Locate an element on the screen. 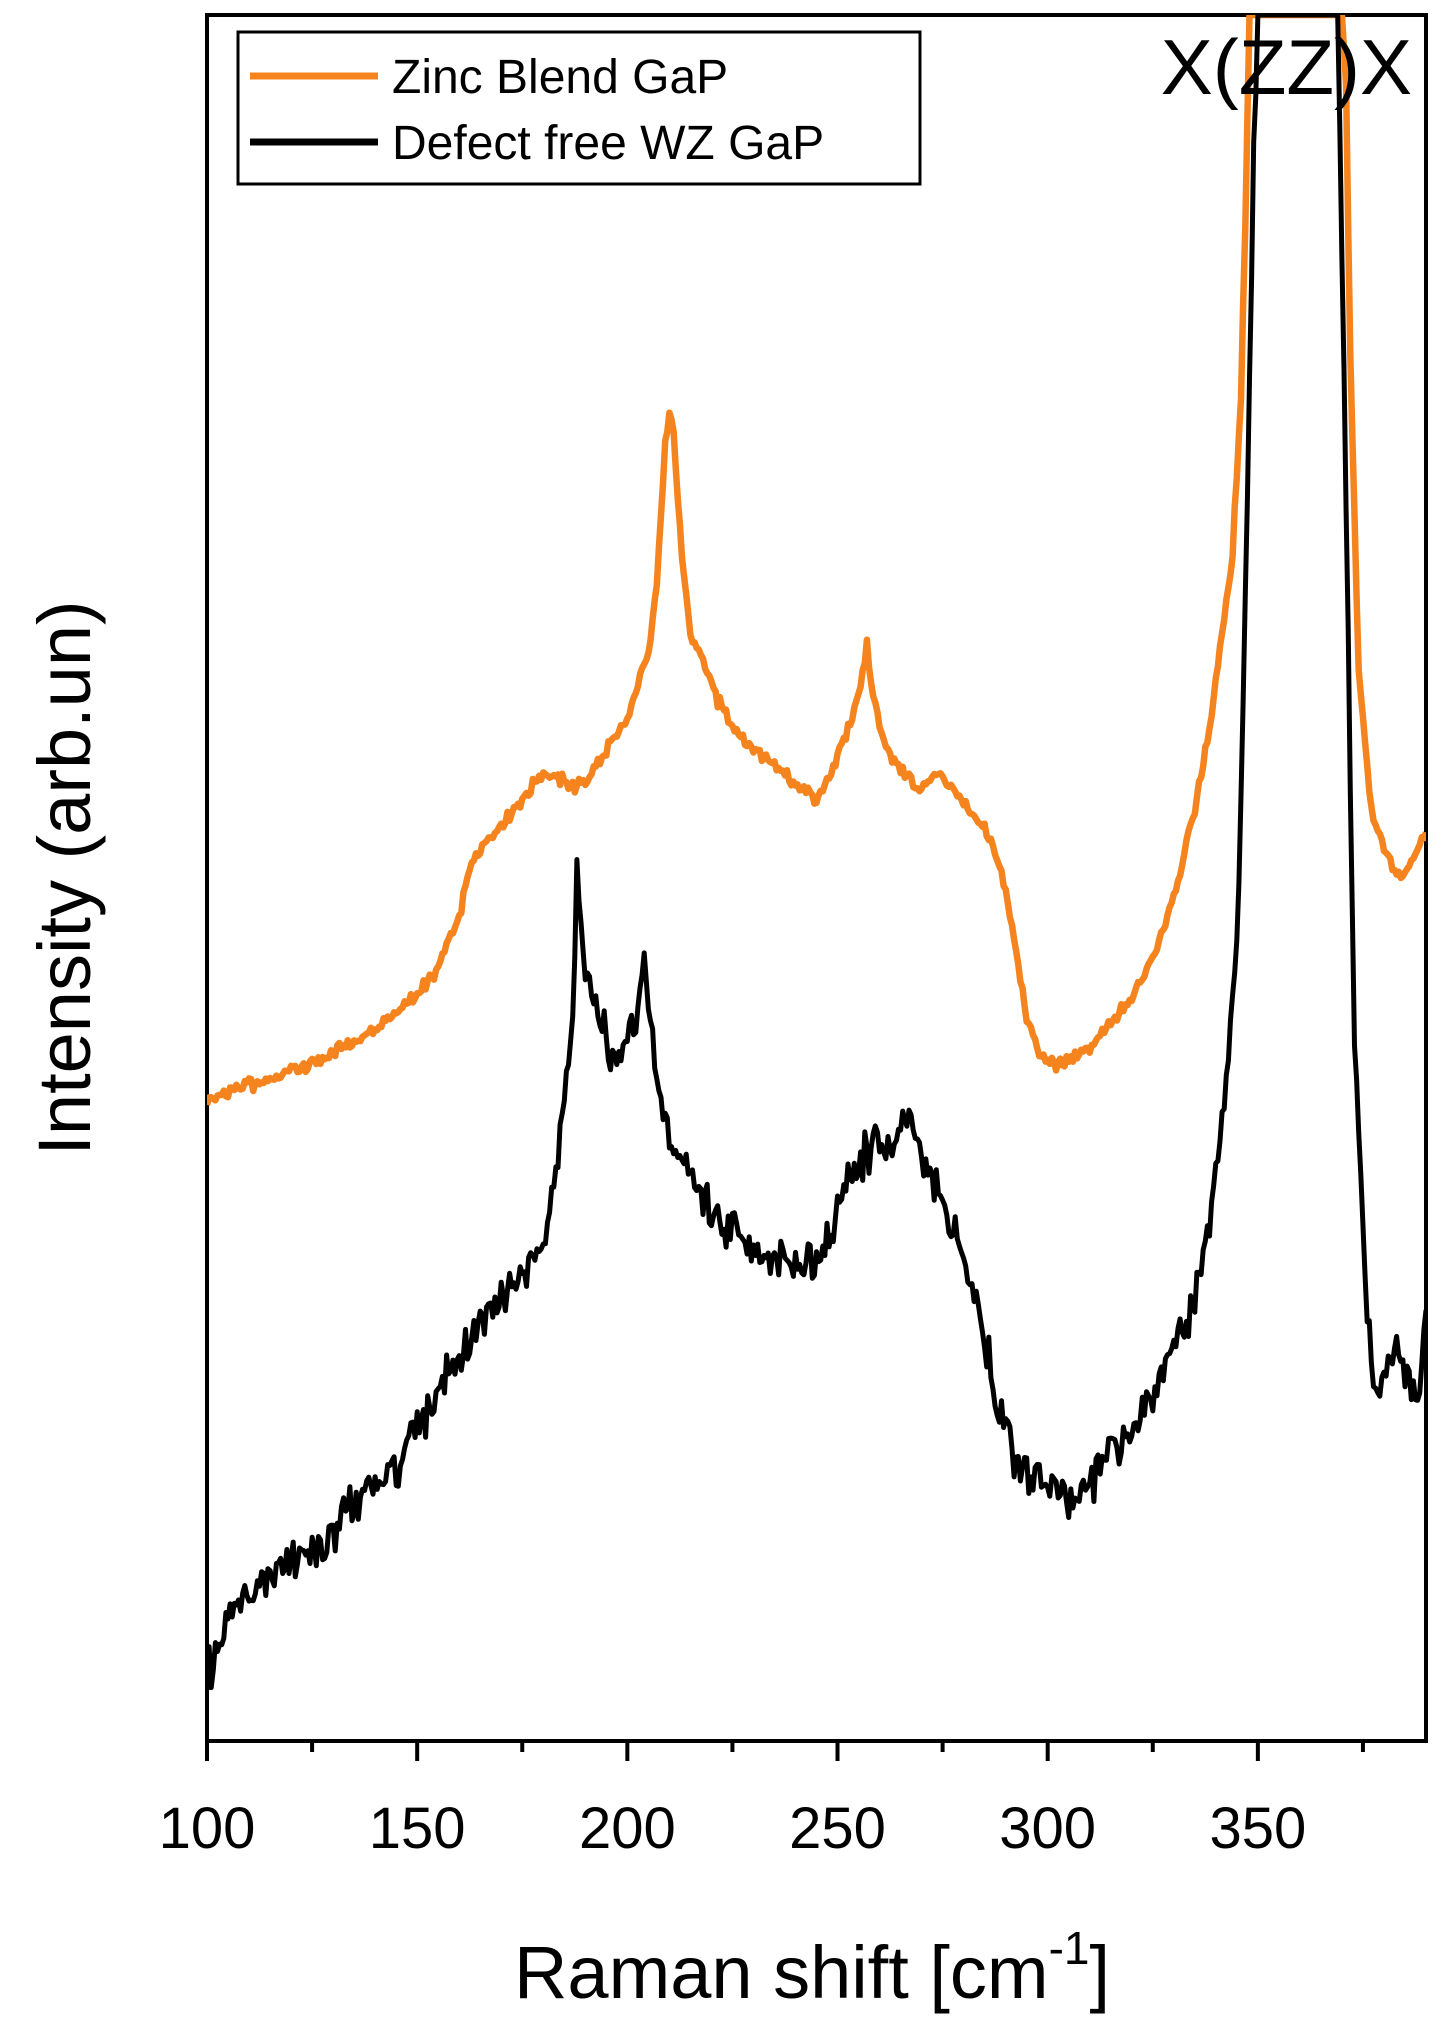 The width and height of the screenshot is (1444, 2037). x-tick-label-350: 350 is located at coordinates (1257, 1828).